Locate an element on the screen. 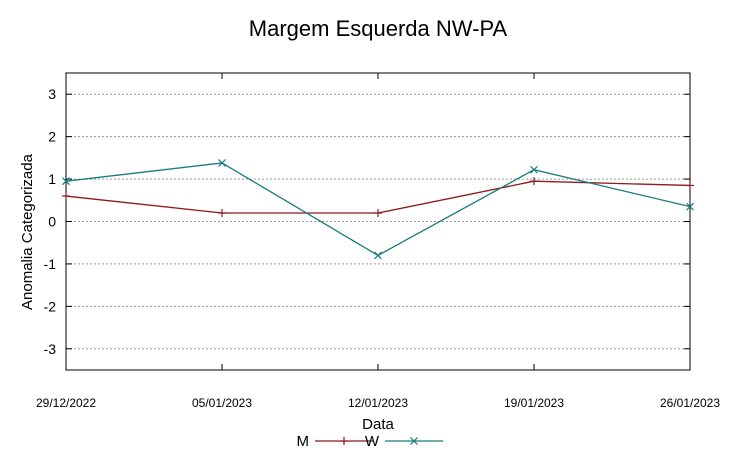 This screenshot has width=753, height=459. x-axis-label: Data is located at coordinates (378, 424).